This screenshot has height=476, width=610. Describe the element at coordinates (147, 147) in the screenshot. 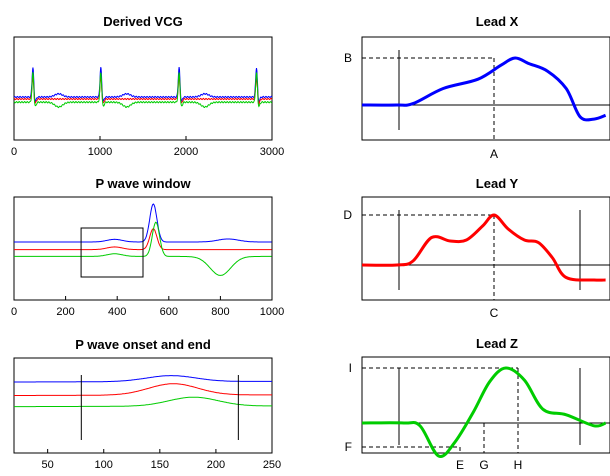

I see `vcg-ticks: 0 1000 2000 3000` at that location.